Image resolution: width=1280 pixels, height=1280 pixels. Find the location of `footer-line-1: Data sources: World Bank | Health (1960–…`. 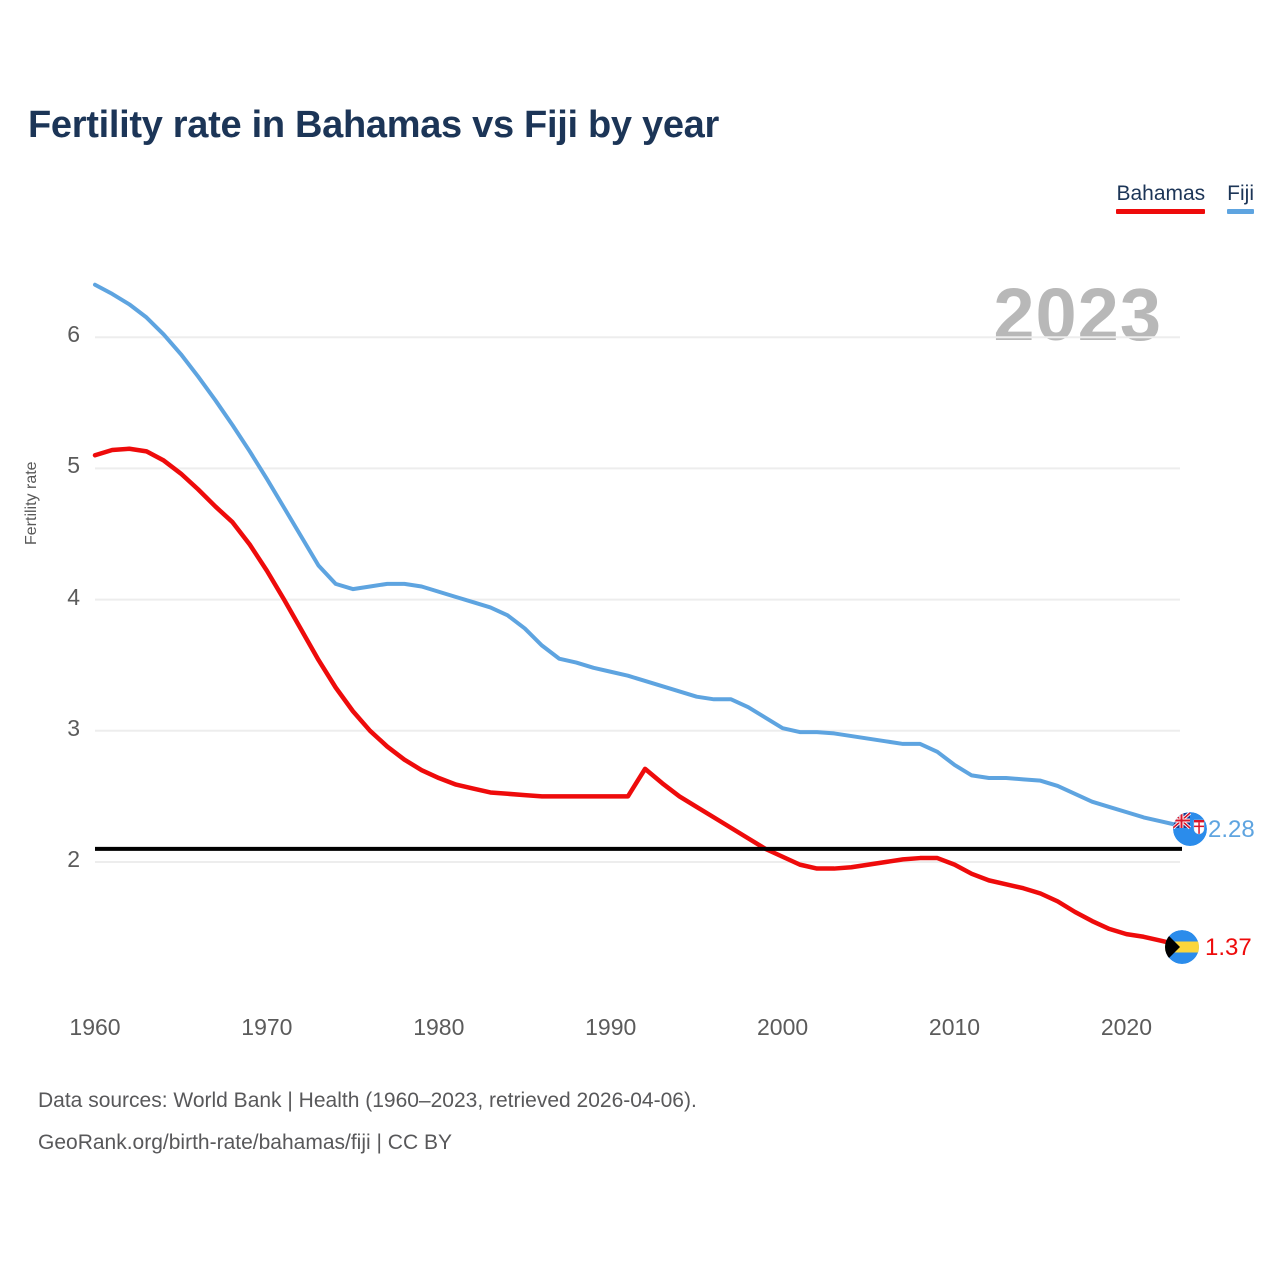

footer-line-1: Data sources: World Bank | Health (1960–… is located at coordinates (367, 1100).